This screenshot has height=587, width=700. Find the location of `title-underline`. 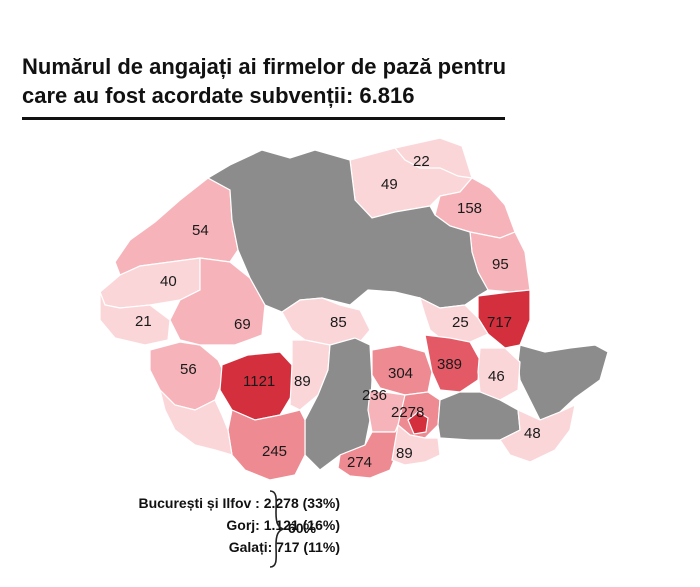

title-underline is located at coordinates (263, 118).